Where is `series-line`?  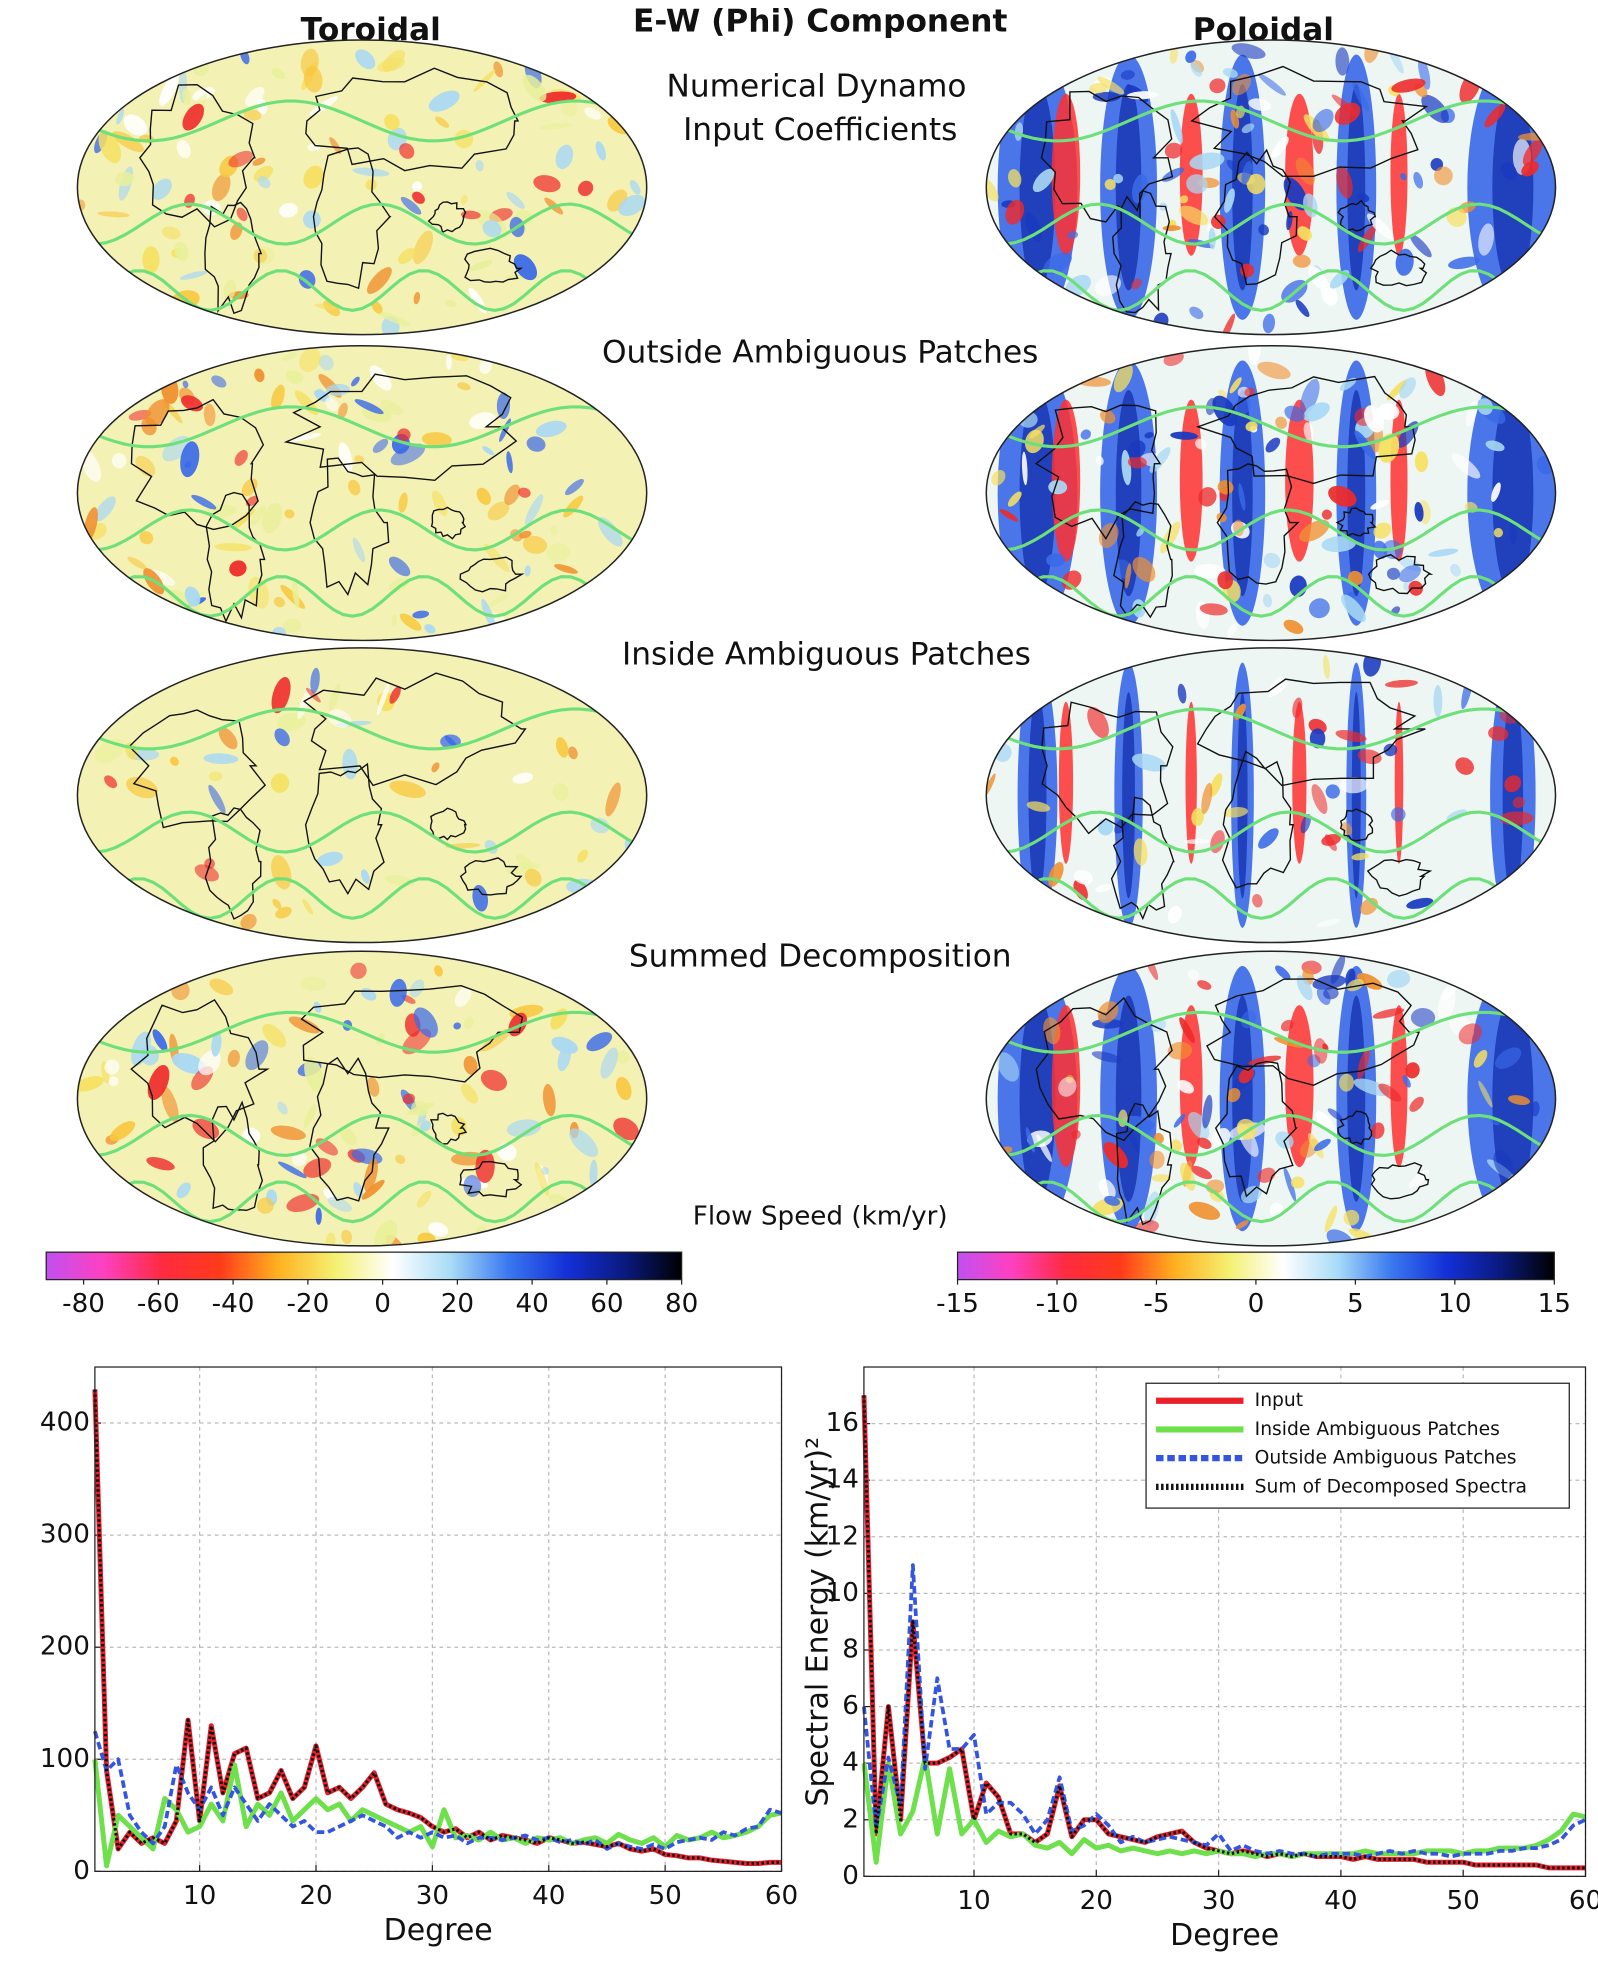
series-line is located at coordinates (1224, 1632).